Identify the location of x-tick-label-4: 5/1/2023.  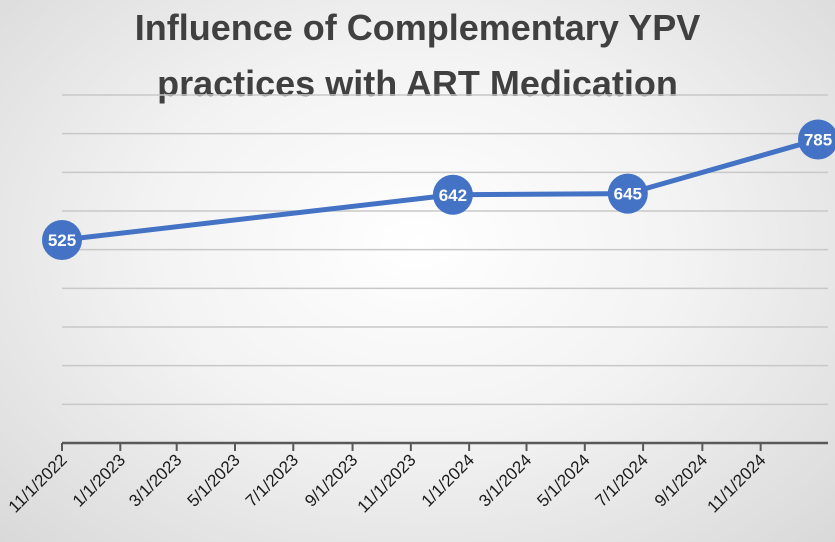
(214, 480).